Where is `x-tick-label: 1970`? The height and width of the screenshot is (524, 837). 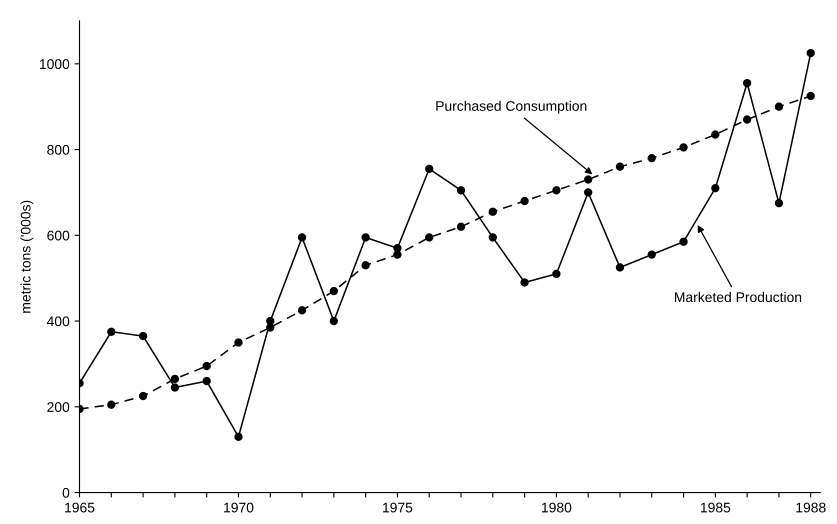 x-tick-label: 1970 is located at coordinates (239, 507).